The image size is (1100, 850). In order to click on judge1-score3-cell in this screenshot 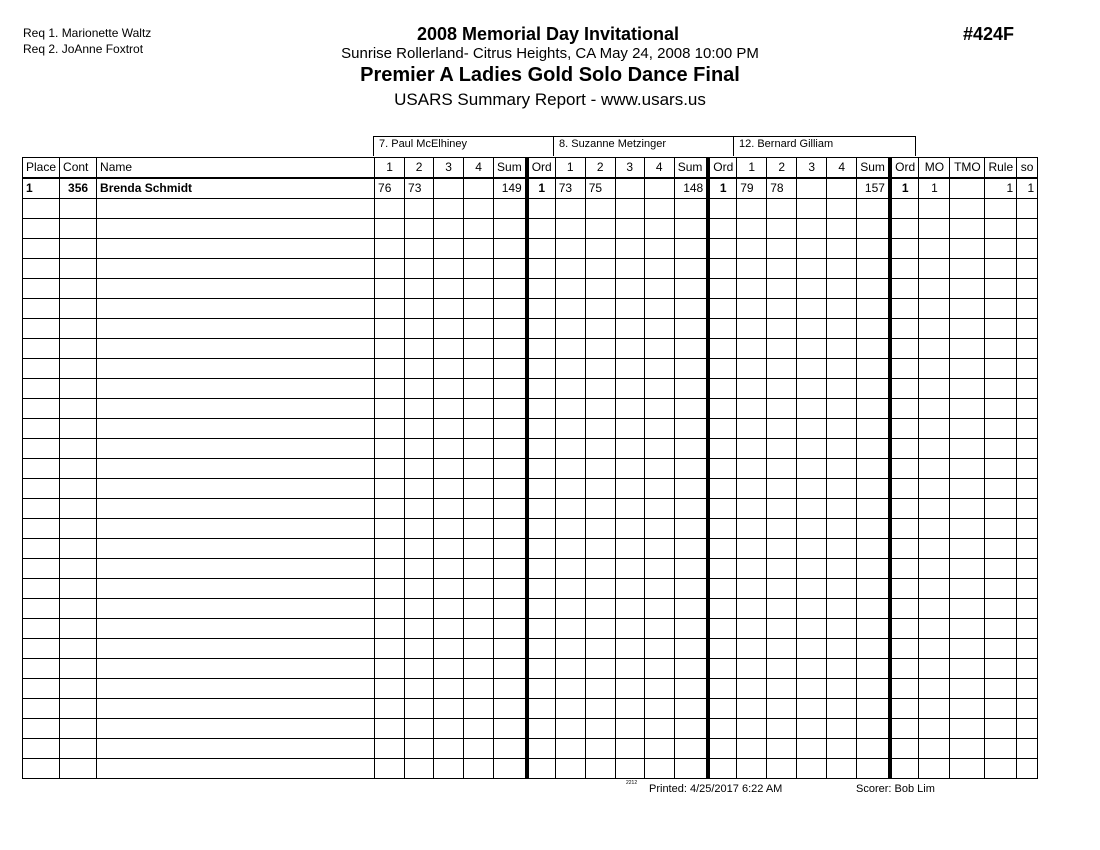, I will do `click(449, 648)`.